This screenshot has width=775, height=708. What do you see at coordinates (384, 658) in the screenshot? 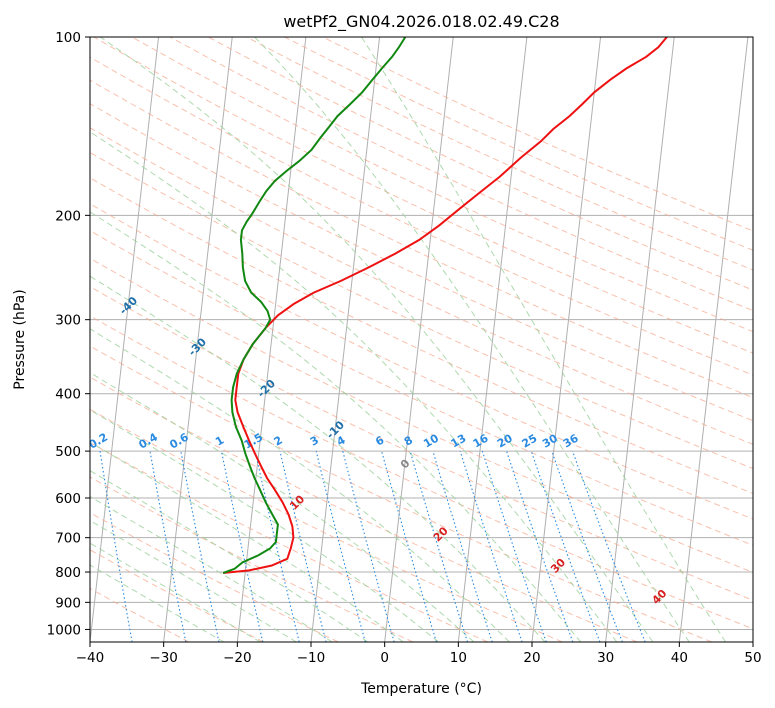
I see `x-tick-label: 0` at bounding box center [384, 658].